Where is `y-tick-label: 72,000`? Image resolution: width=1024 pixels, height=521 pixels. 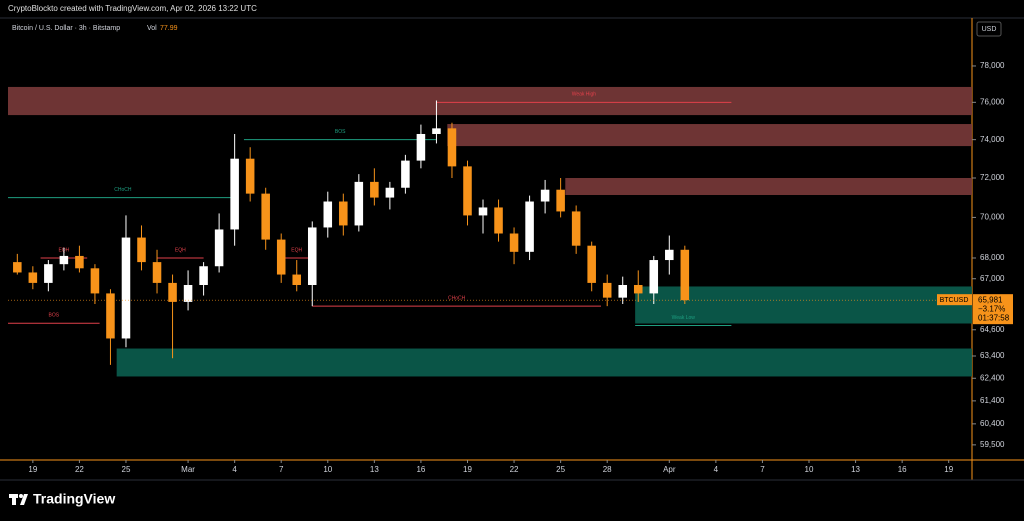
y-tick-label: 72,000 is located at coordinates (992, 177).